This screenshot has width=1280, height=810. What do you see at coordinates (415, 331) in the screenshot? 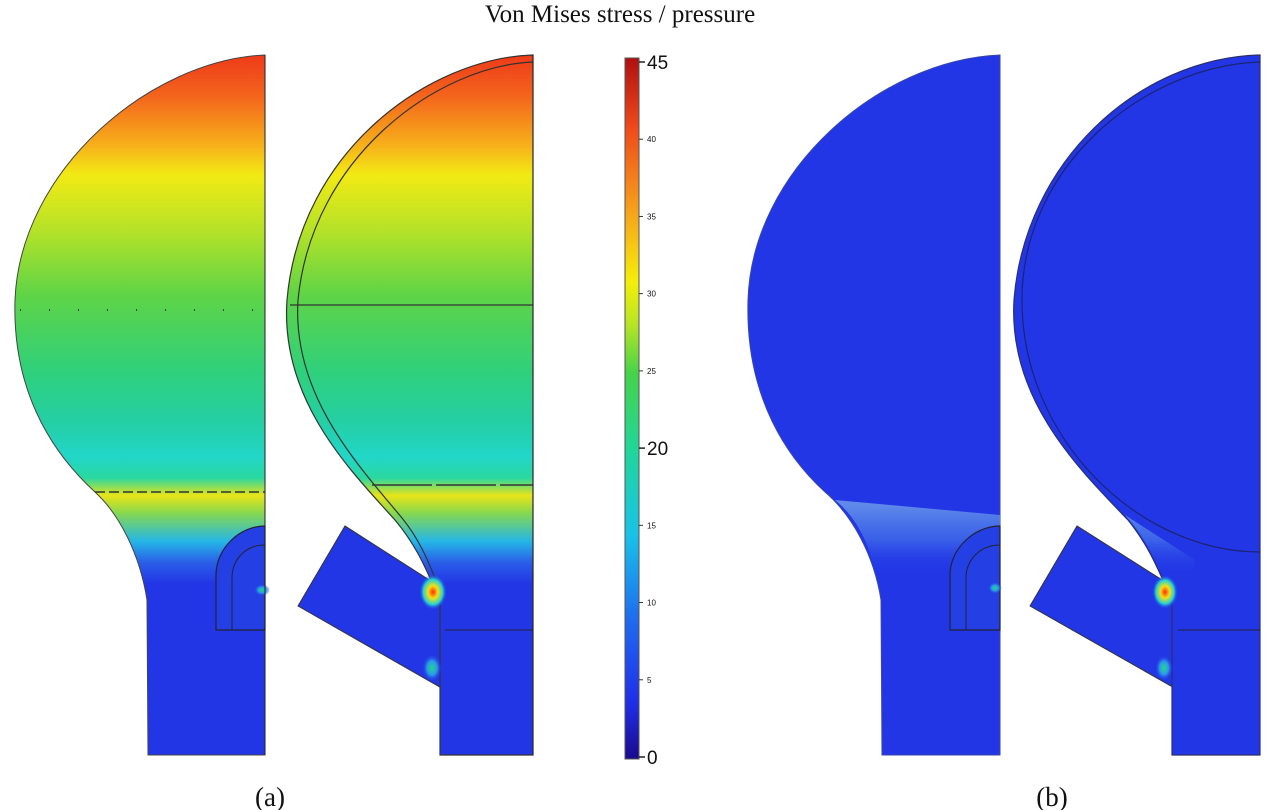
I see `inner-liner-curve` at bounding box center [415, 331].